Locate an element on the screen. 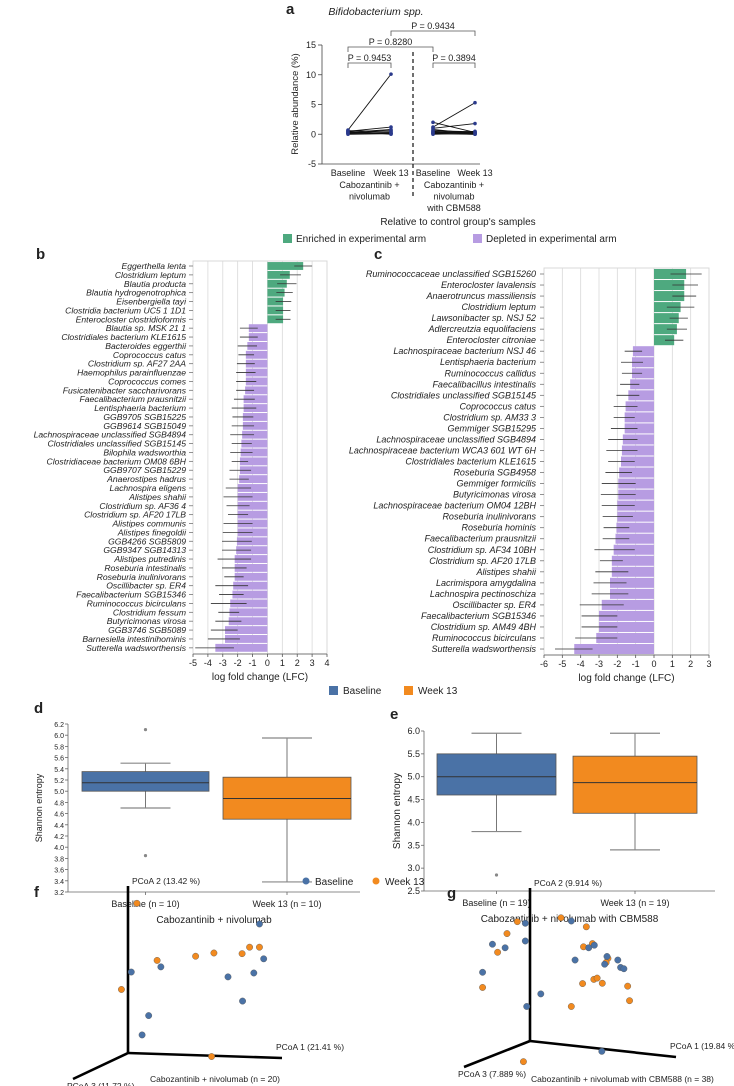 The image size is (734, 1086). y-tick-label: 5.4 is located at coordinates (59, 770).